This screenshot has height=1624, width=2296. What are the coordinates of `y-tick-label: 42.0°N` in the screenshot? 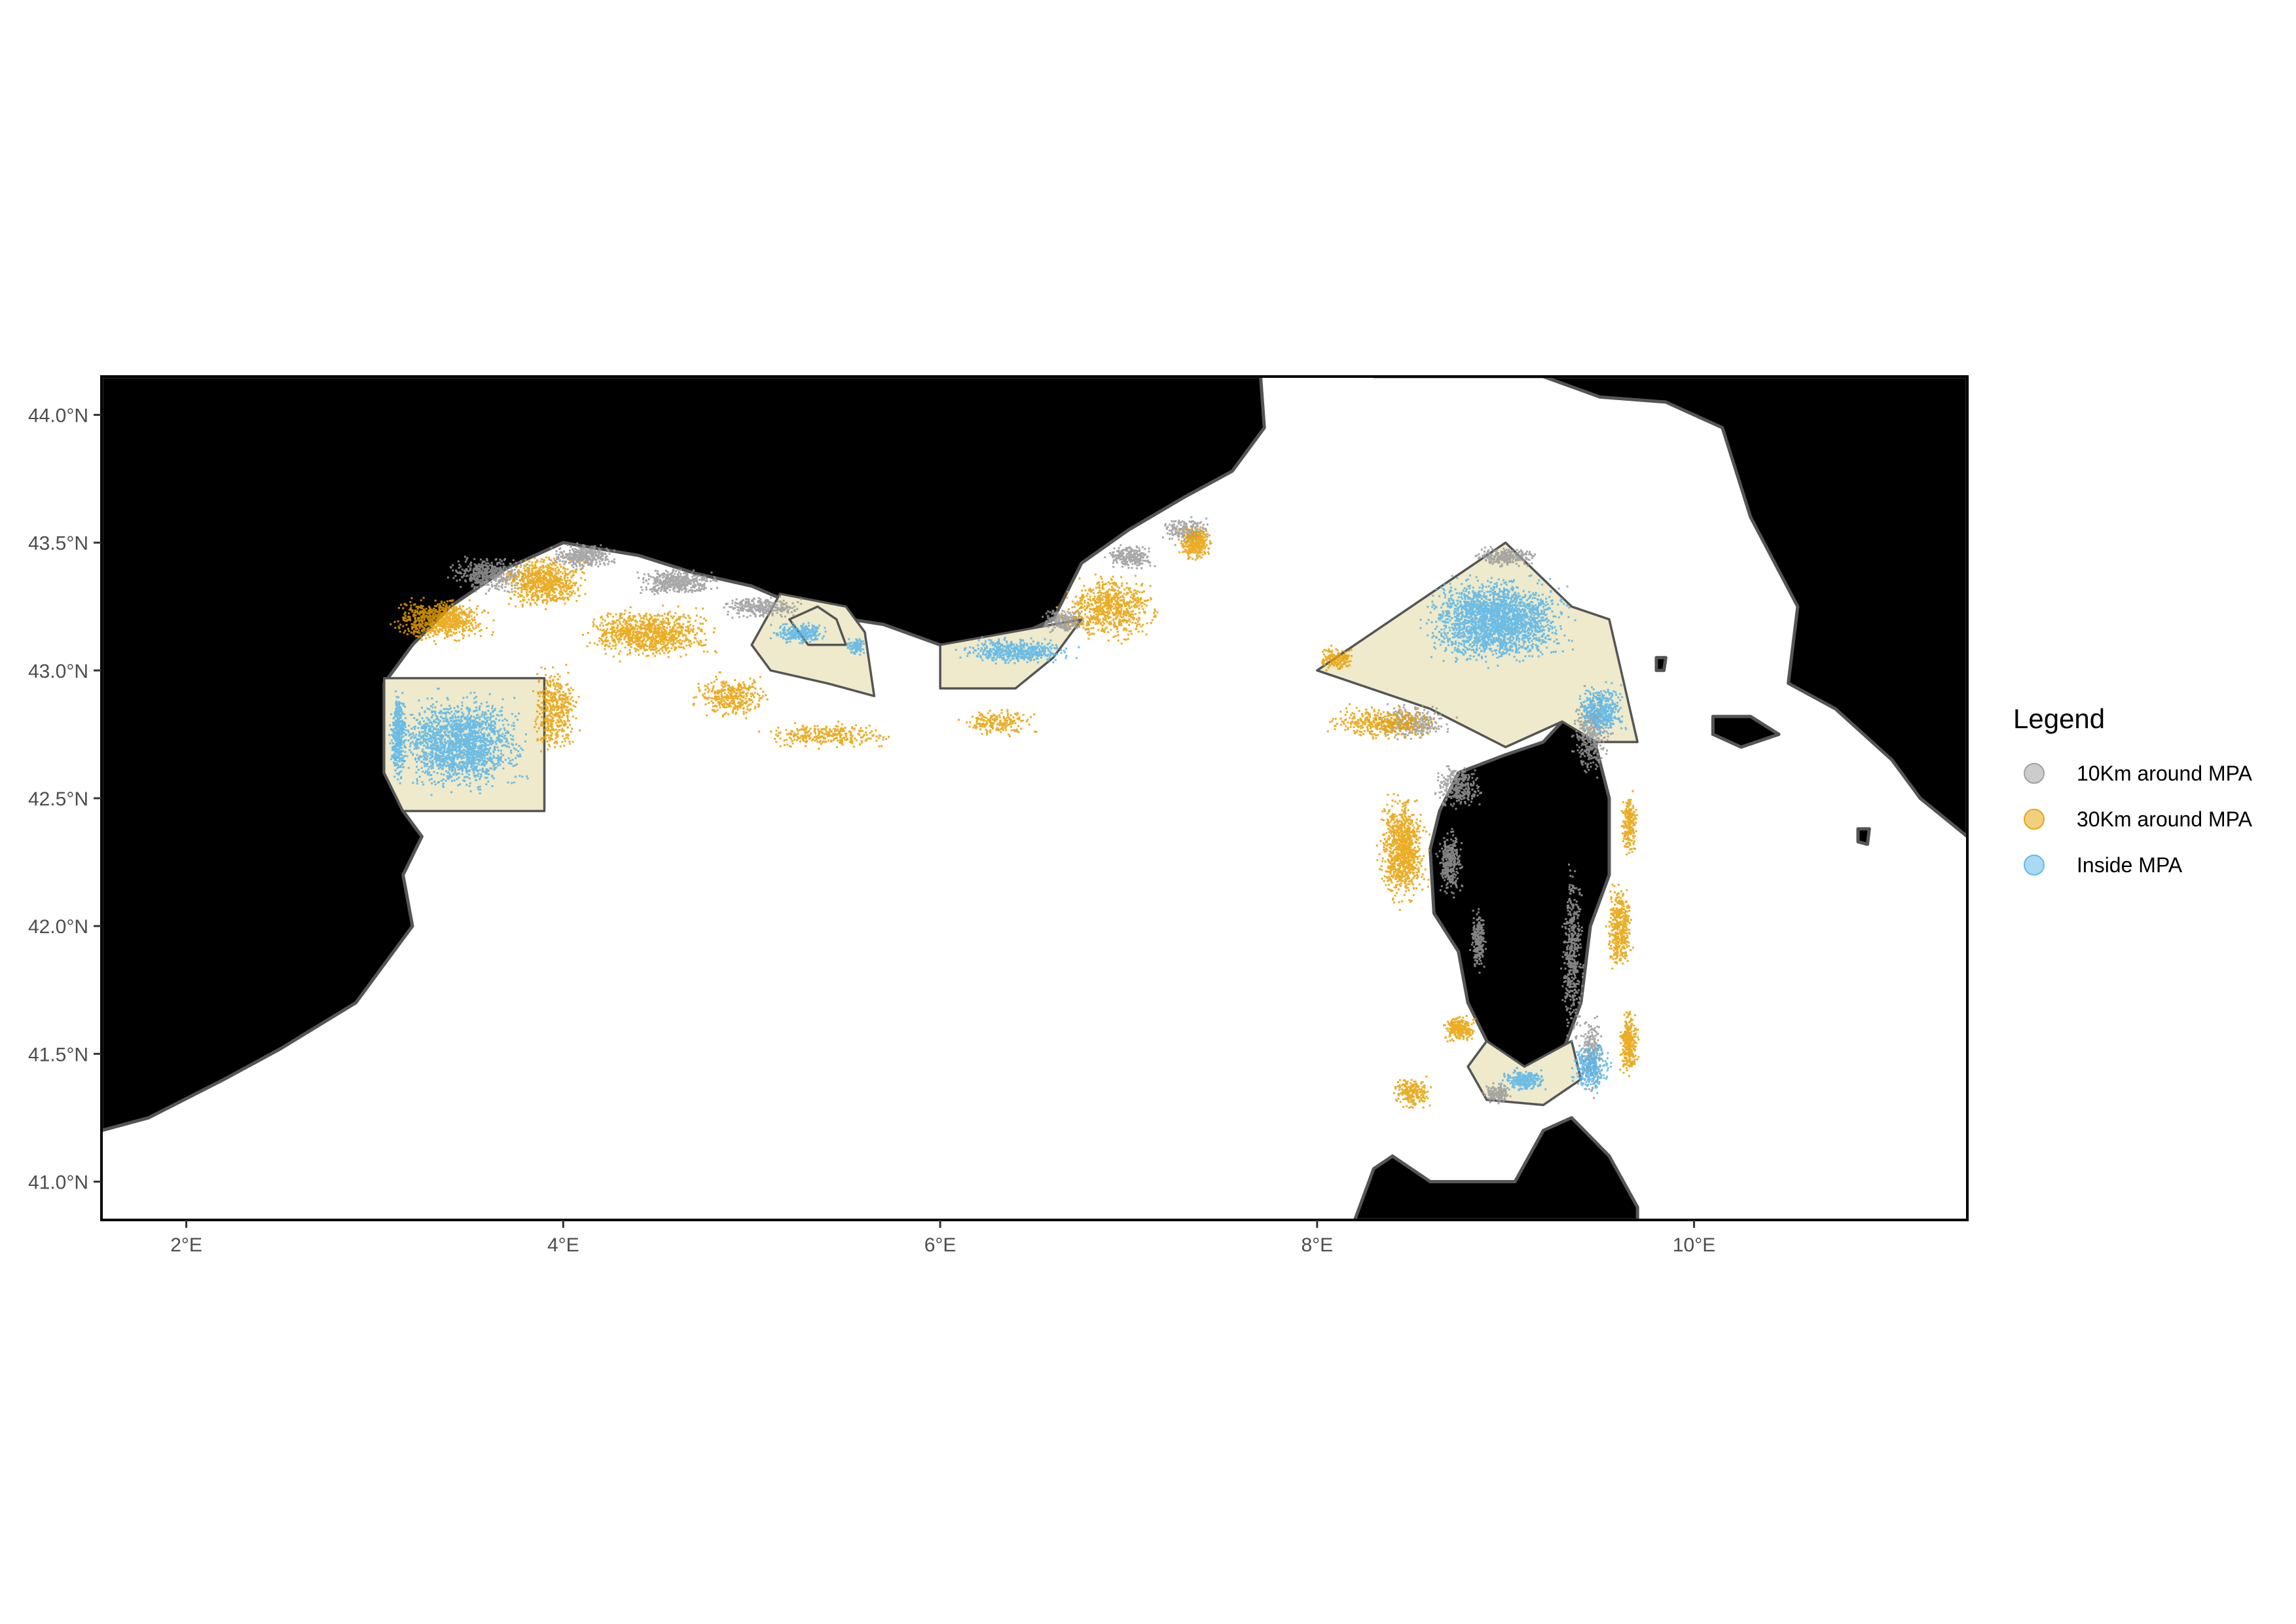 It's located at (58, 927).